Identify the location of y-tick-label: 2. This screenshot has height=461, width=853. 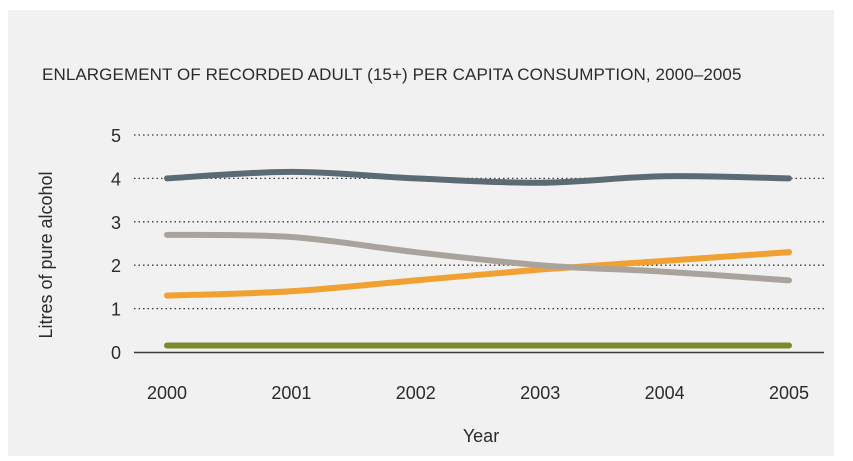
(116, 266).